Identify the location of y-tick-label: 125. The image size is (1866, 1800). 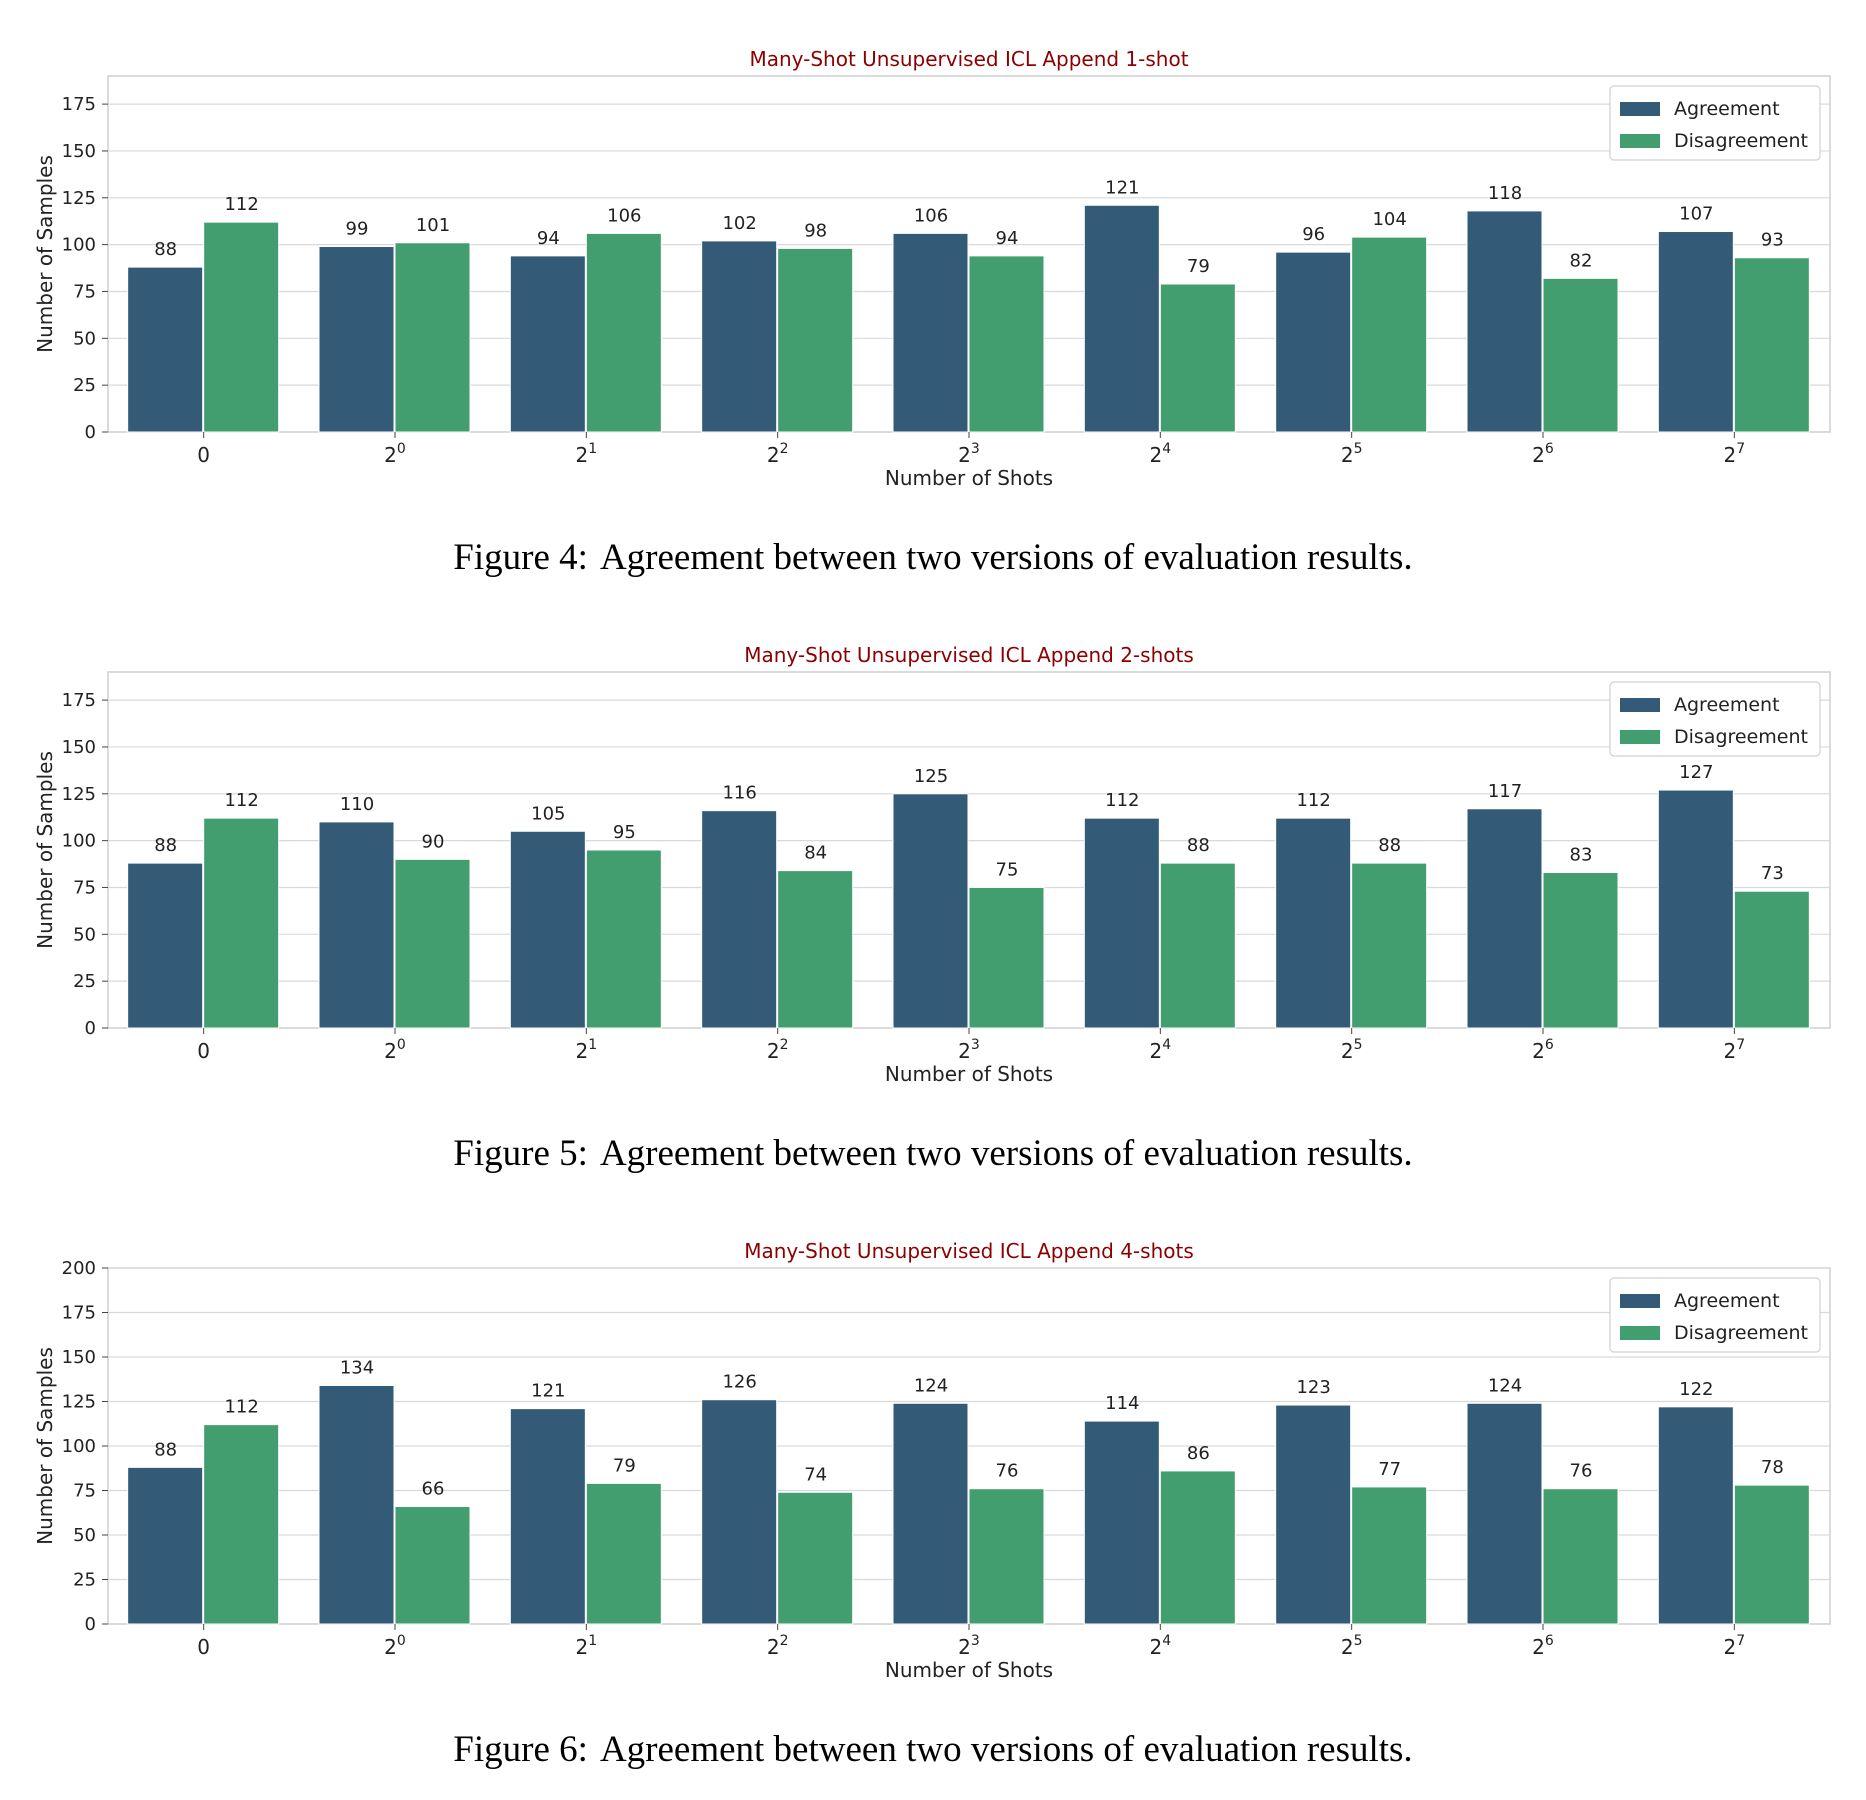
(79, 198).